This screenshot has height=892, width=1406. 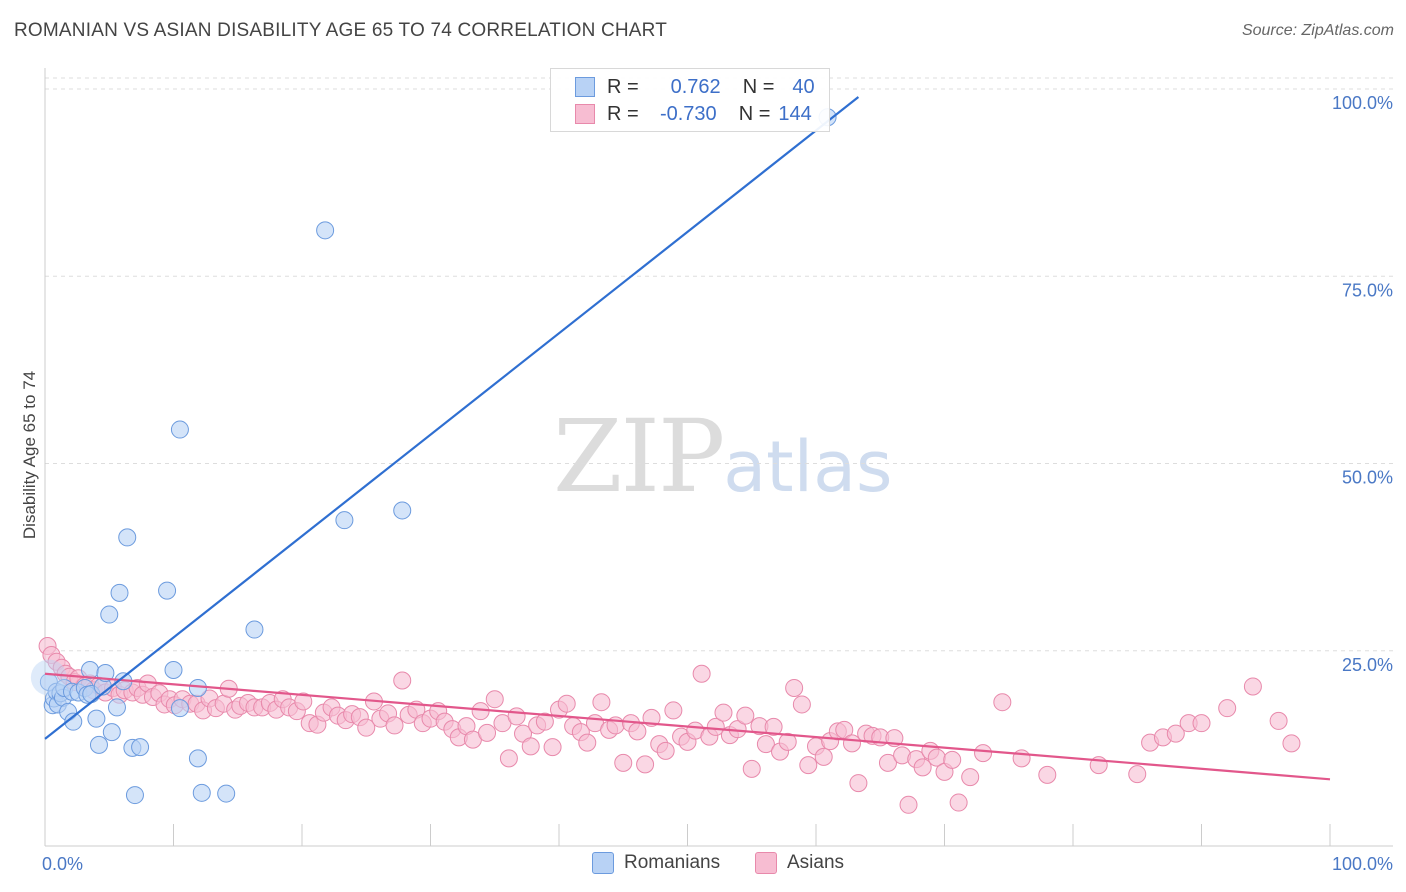 What do you see at coordinates (766, 863) in the screenshot?
I see `series-legend-swatch-asians` at bounding box center [766, 863].